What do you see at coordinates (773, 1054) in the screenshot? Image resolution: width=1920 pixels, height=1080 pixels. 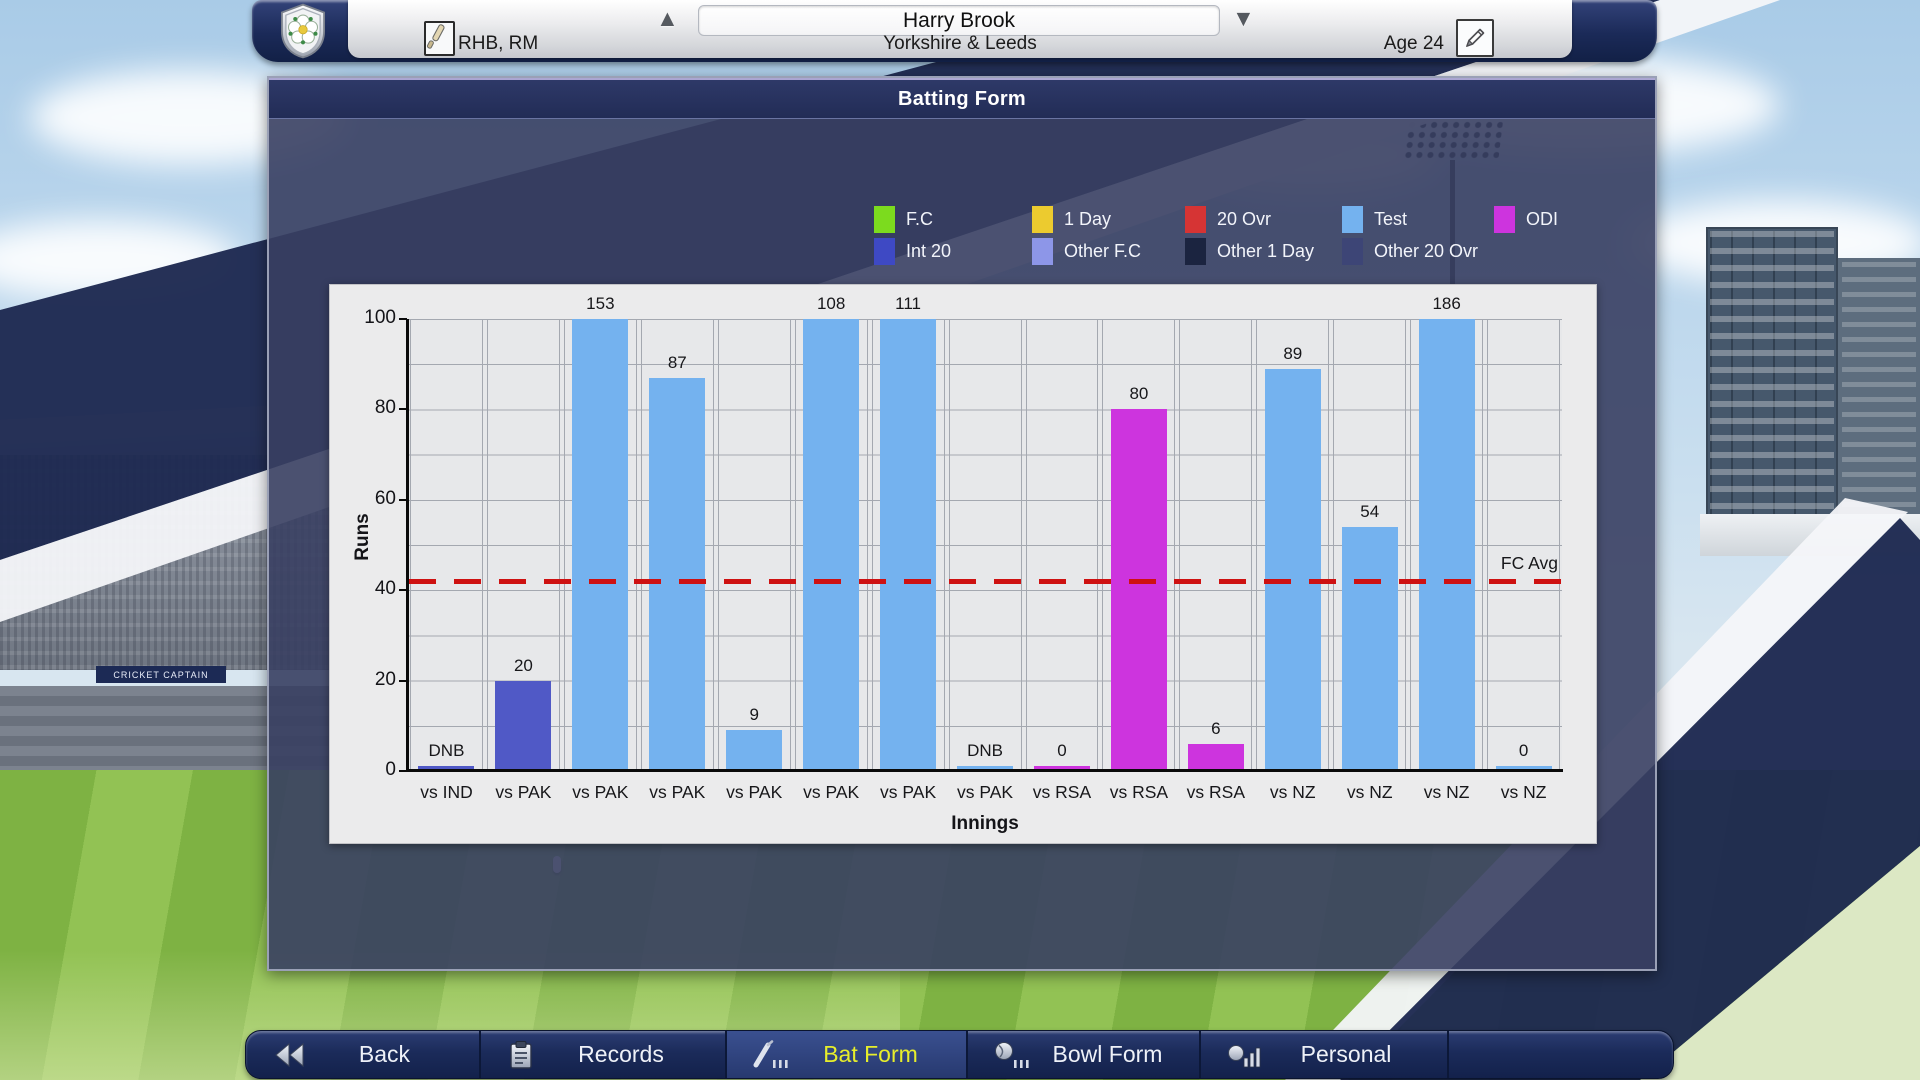 I see `cricket-bat-icon` at bounding box center [773, 1054].